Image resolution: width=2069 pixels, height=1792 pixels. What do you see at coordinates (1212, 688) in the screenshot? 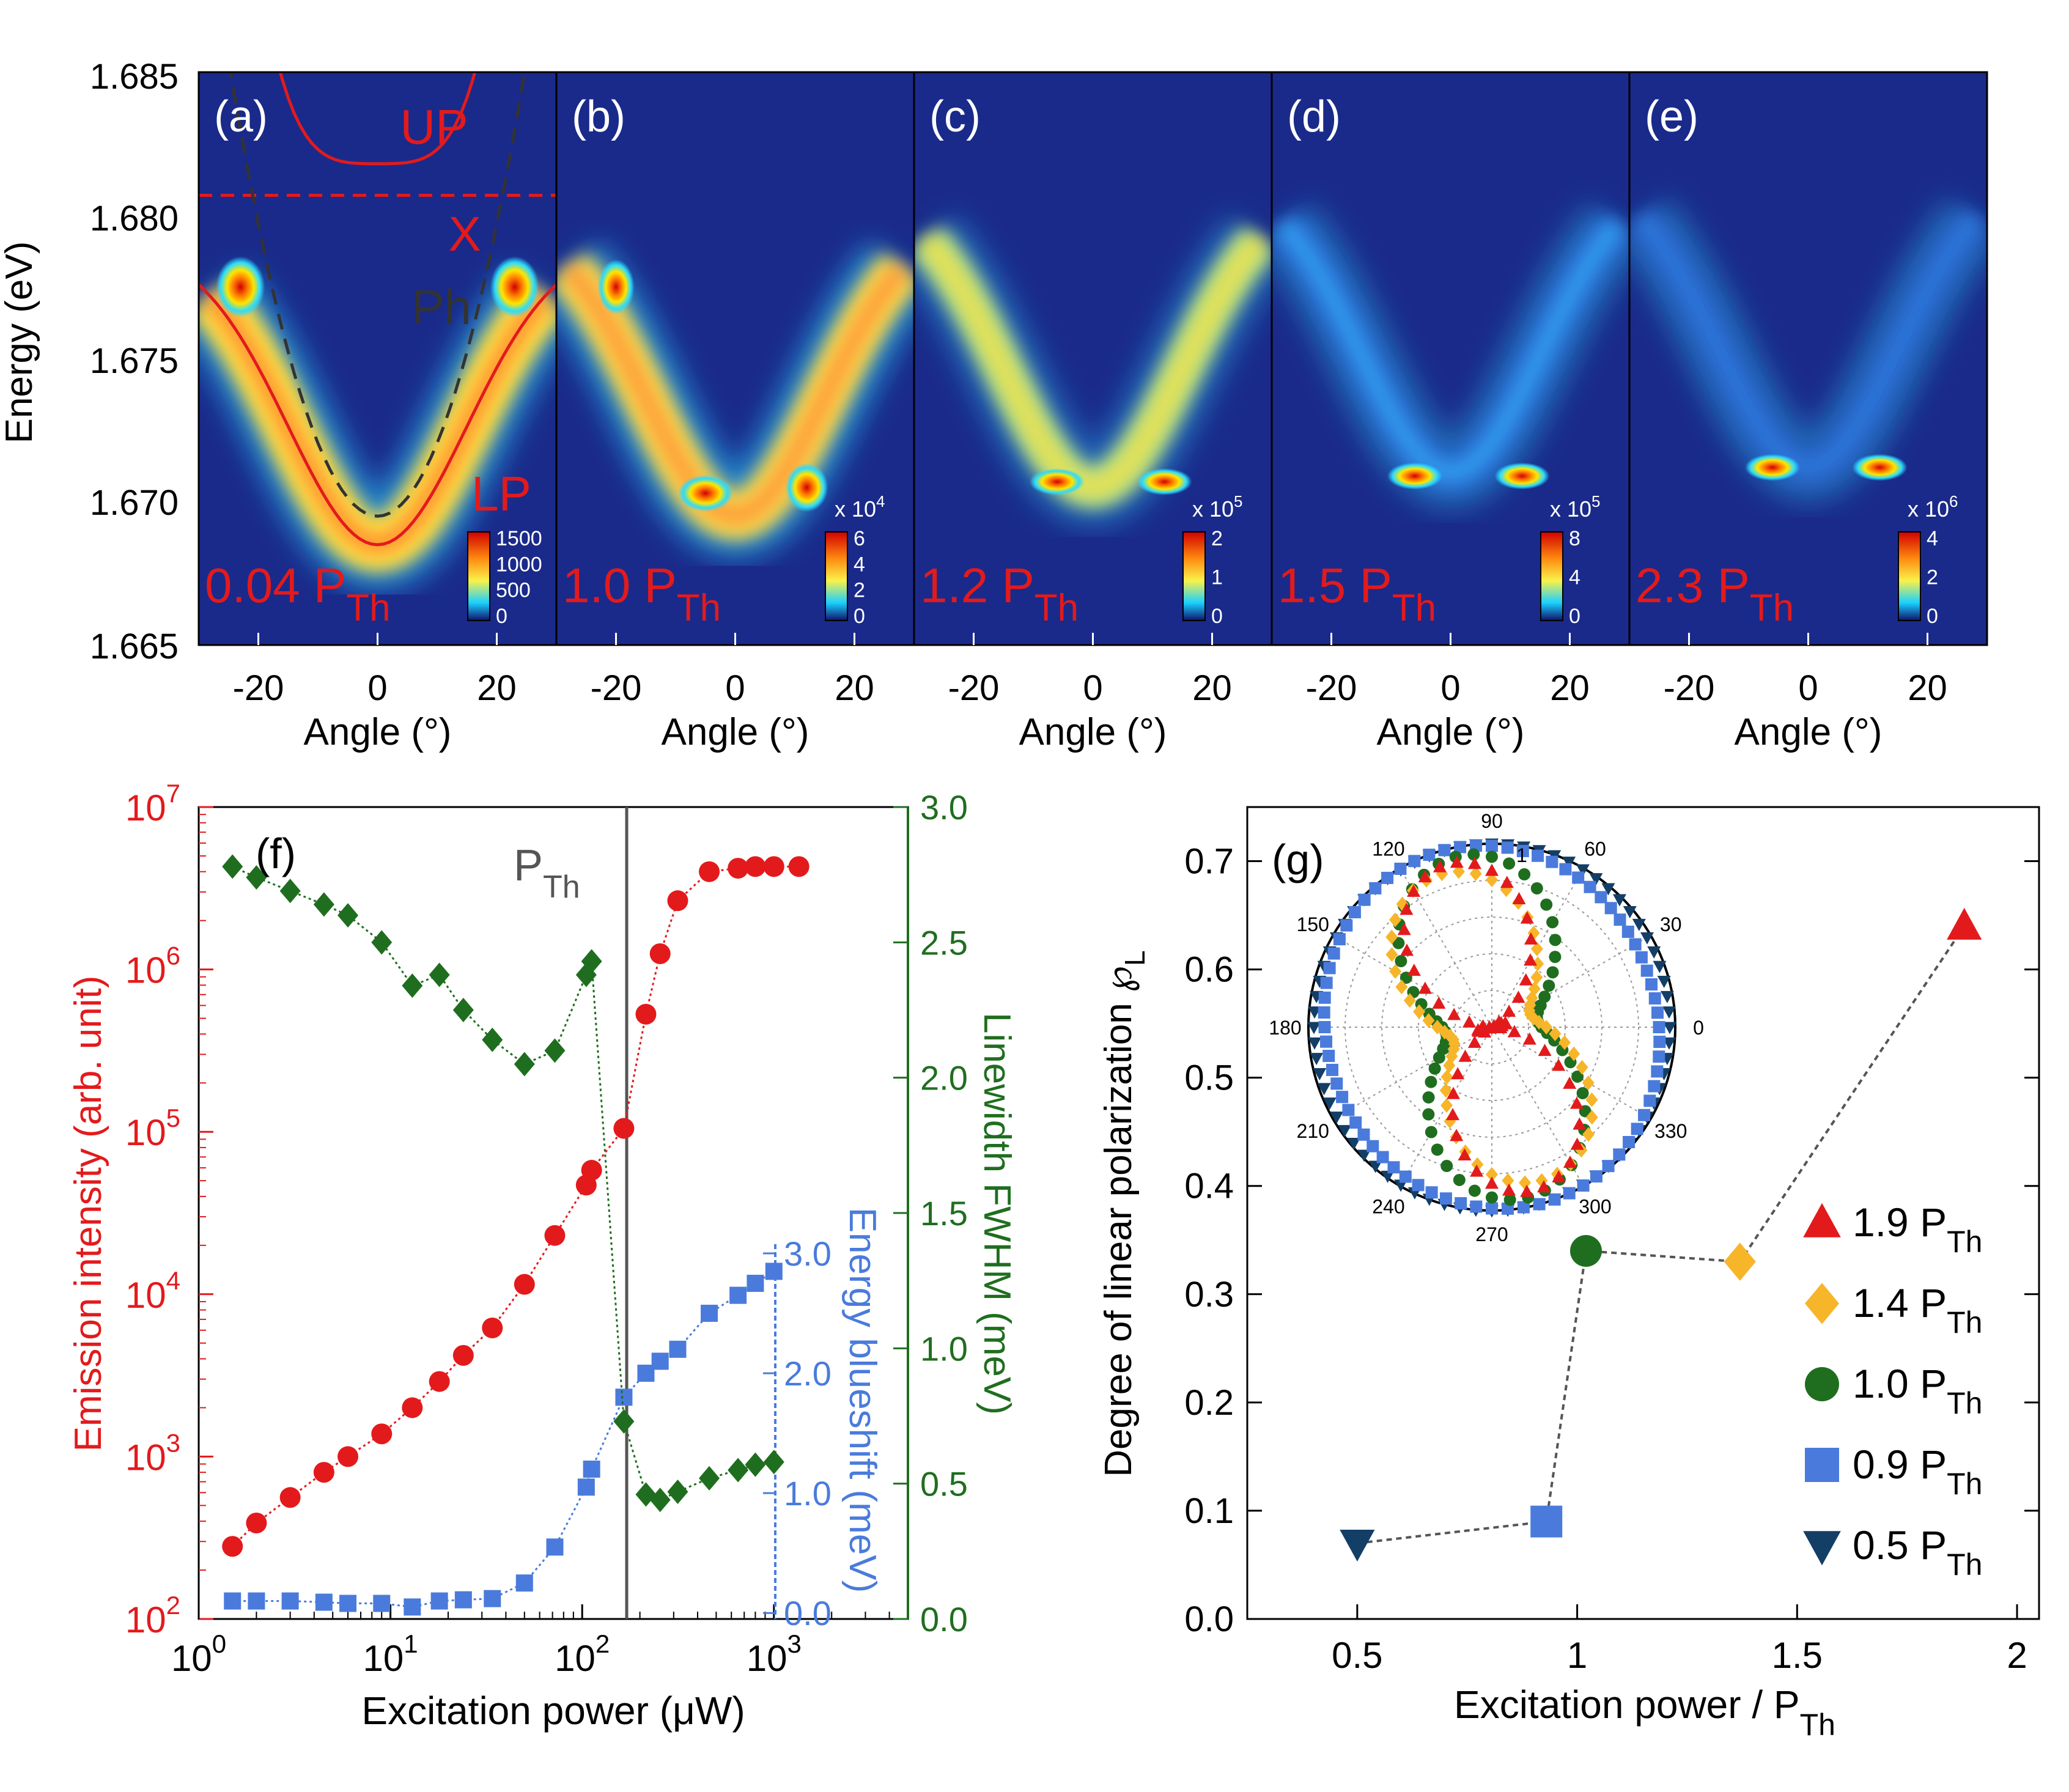
I see `map-xtick-label: 20` at bounding box center [1212, 688].